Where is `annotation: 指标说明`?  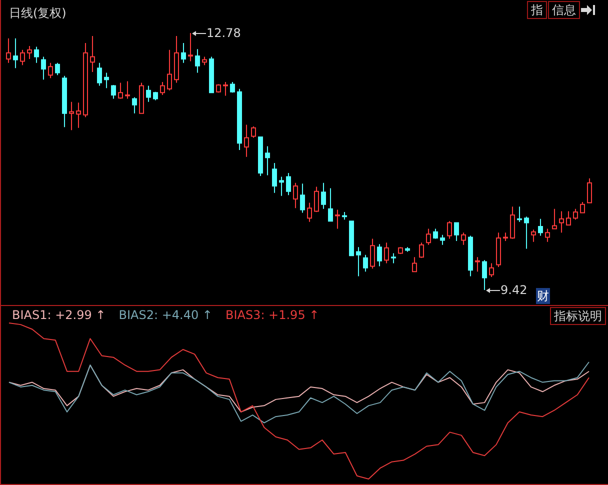 annotation: 指标说明 is located at coordinates (578, 316).